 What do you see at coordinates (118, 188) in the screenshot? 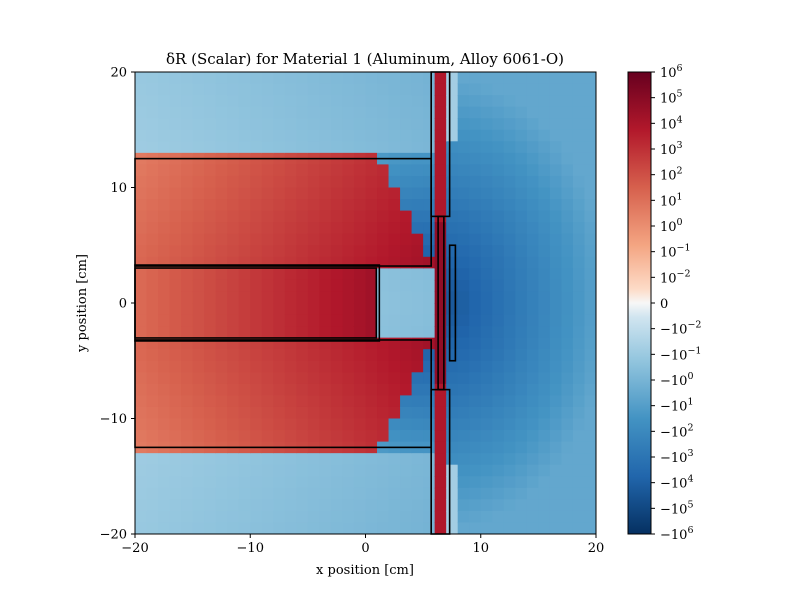
I see `y-tick-label: 10` at bounding box center [118, 188].